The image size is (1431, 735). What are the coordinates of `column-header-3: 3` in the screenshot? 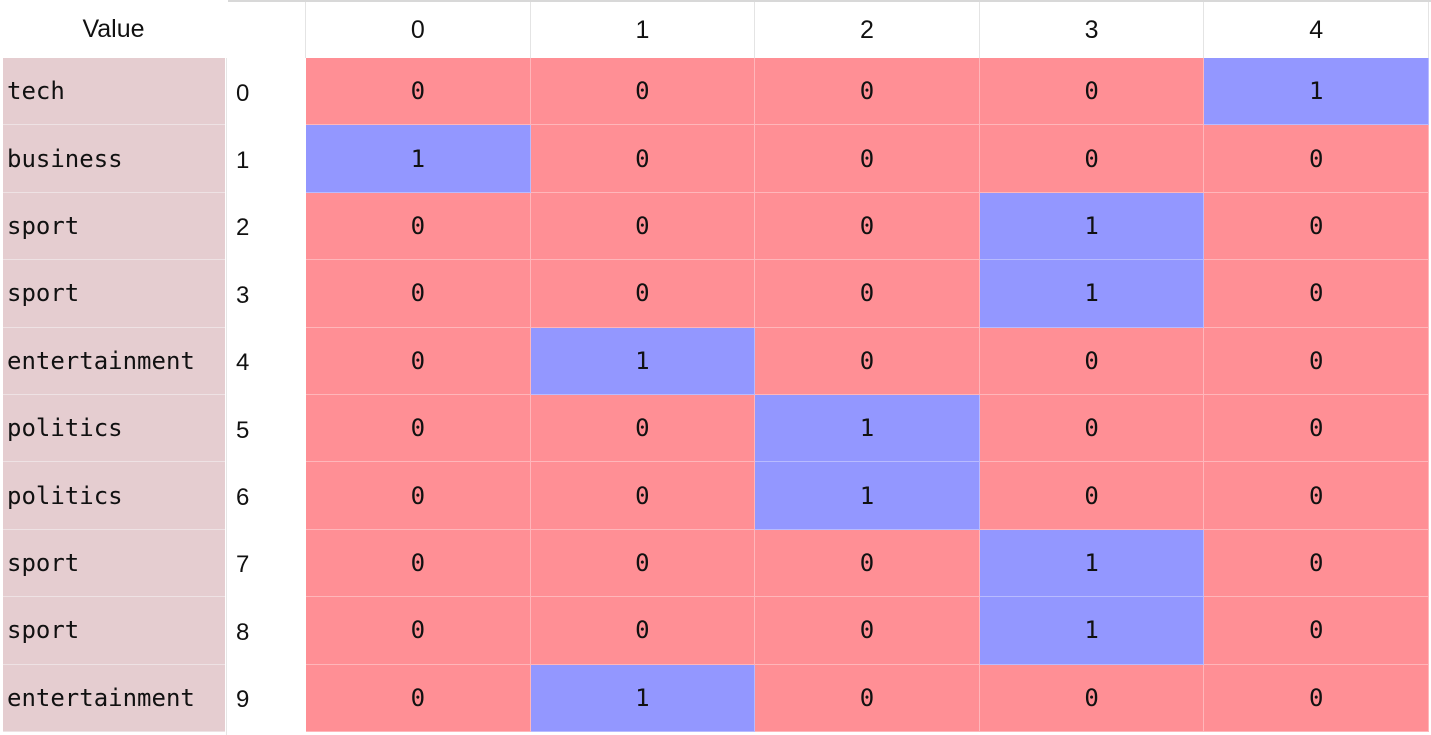 It's located at (1092, 30).